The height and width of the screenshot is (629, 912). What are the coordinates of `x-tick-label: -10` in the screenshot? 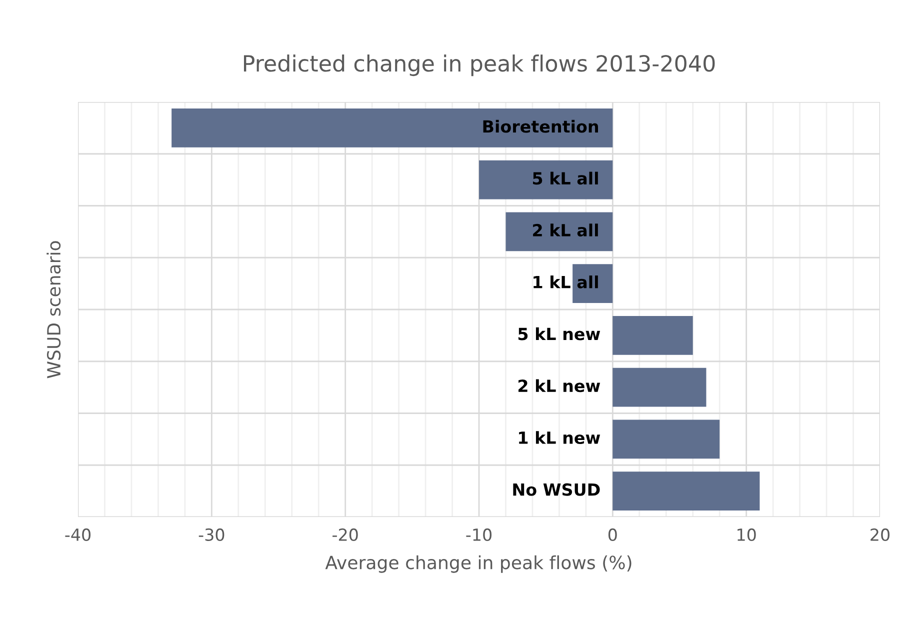 It's located at (479, 535).